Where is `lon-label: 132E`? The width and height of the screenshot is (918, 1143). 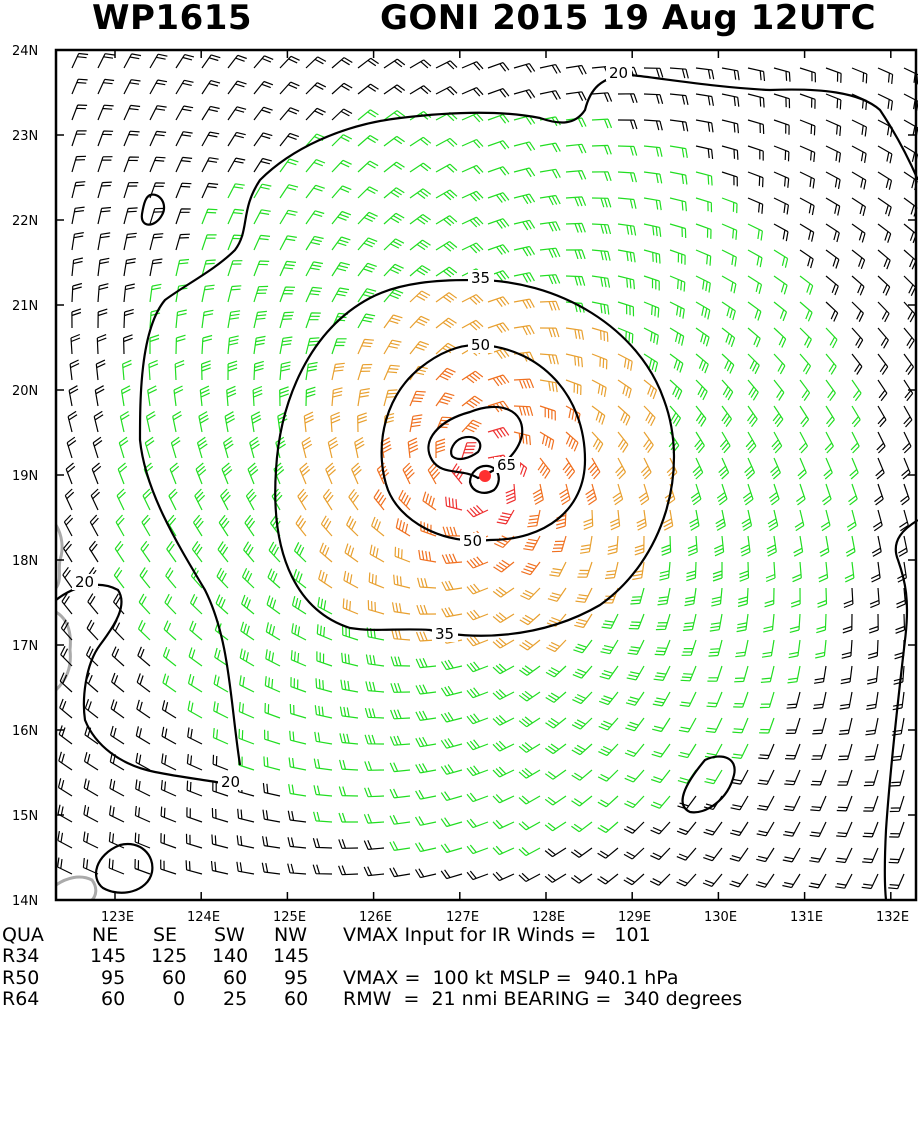
lon-label: 132E is located at coordinates (892, 917).